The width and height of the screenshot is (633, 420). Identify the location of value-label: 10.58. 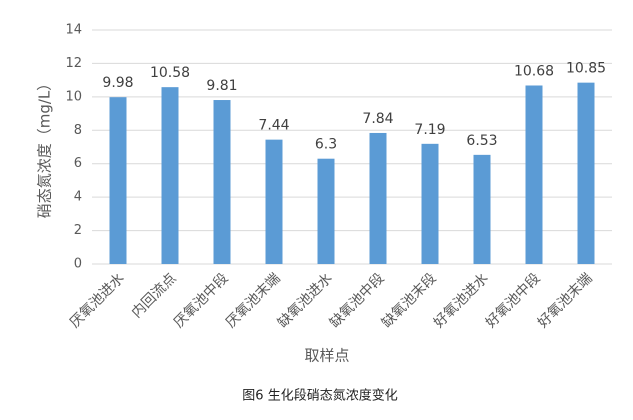
(170, 73).